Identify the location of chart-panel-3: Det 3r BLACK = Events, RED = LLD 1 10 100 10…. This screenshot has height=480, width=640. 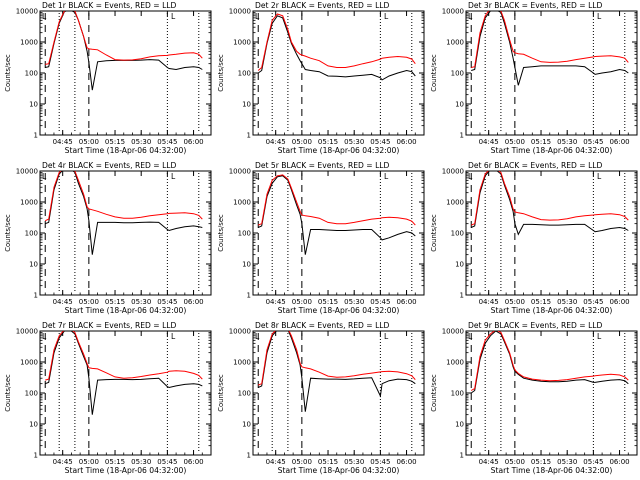
(534, 78).